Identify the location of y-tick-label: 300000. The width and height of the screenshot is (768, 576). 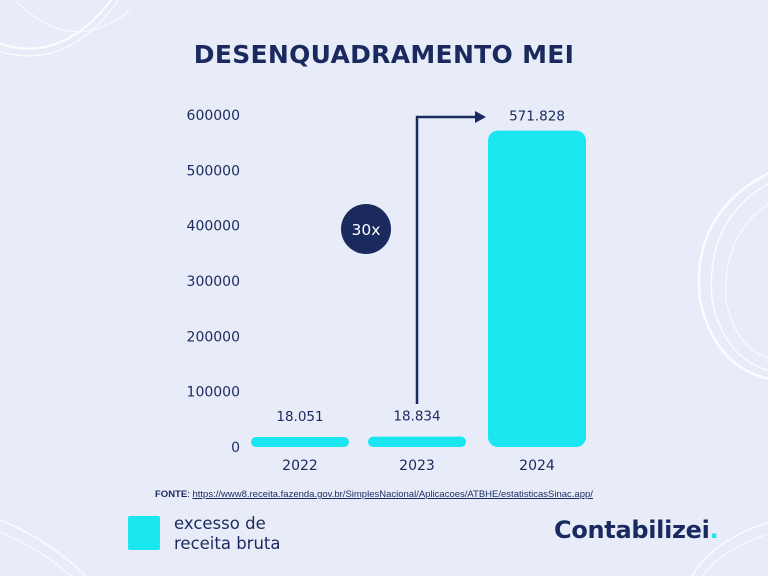
(213, 282).